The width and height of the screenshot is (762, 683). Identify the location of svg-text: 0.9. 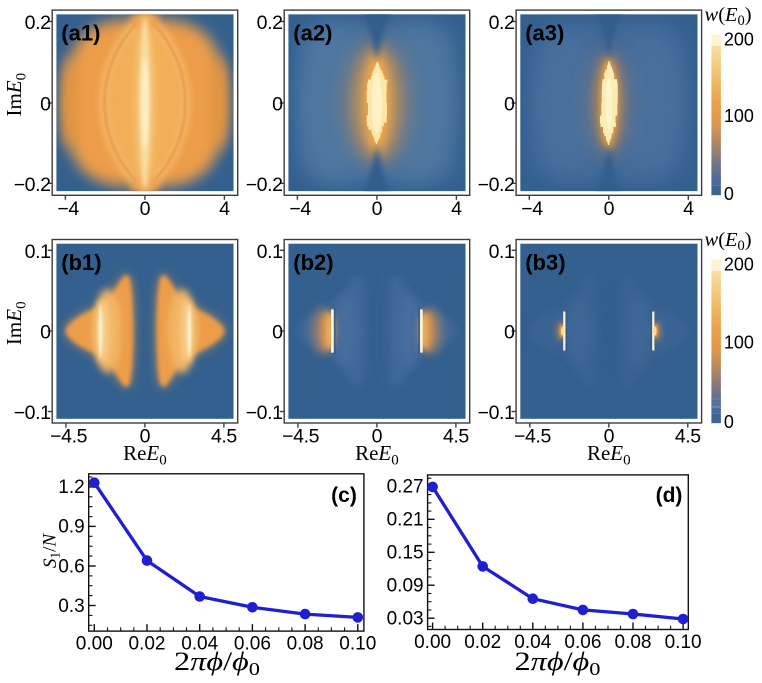
(71, 527).